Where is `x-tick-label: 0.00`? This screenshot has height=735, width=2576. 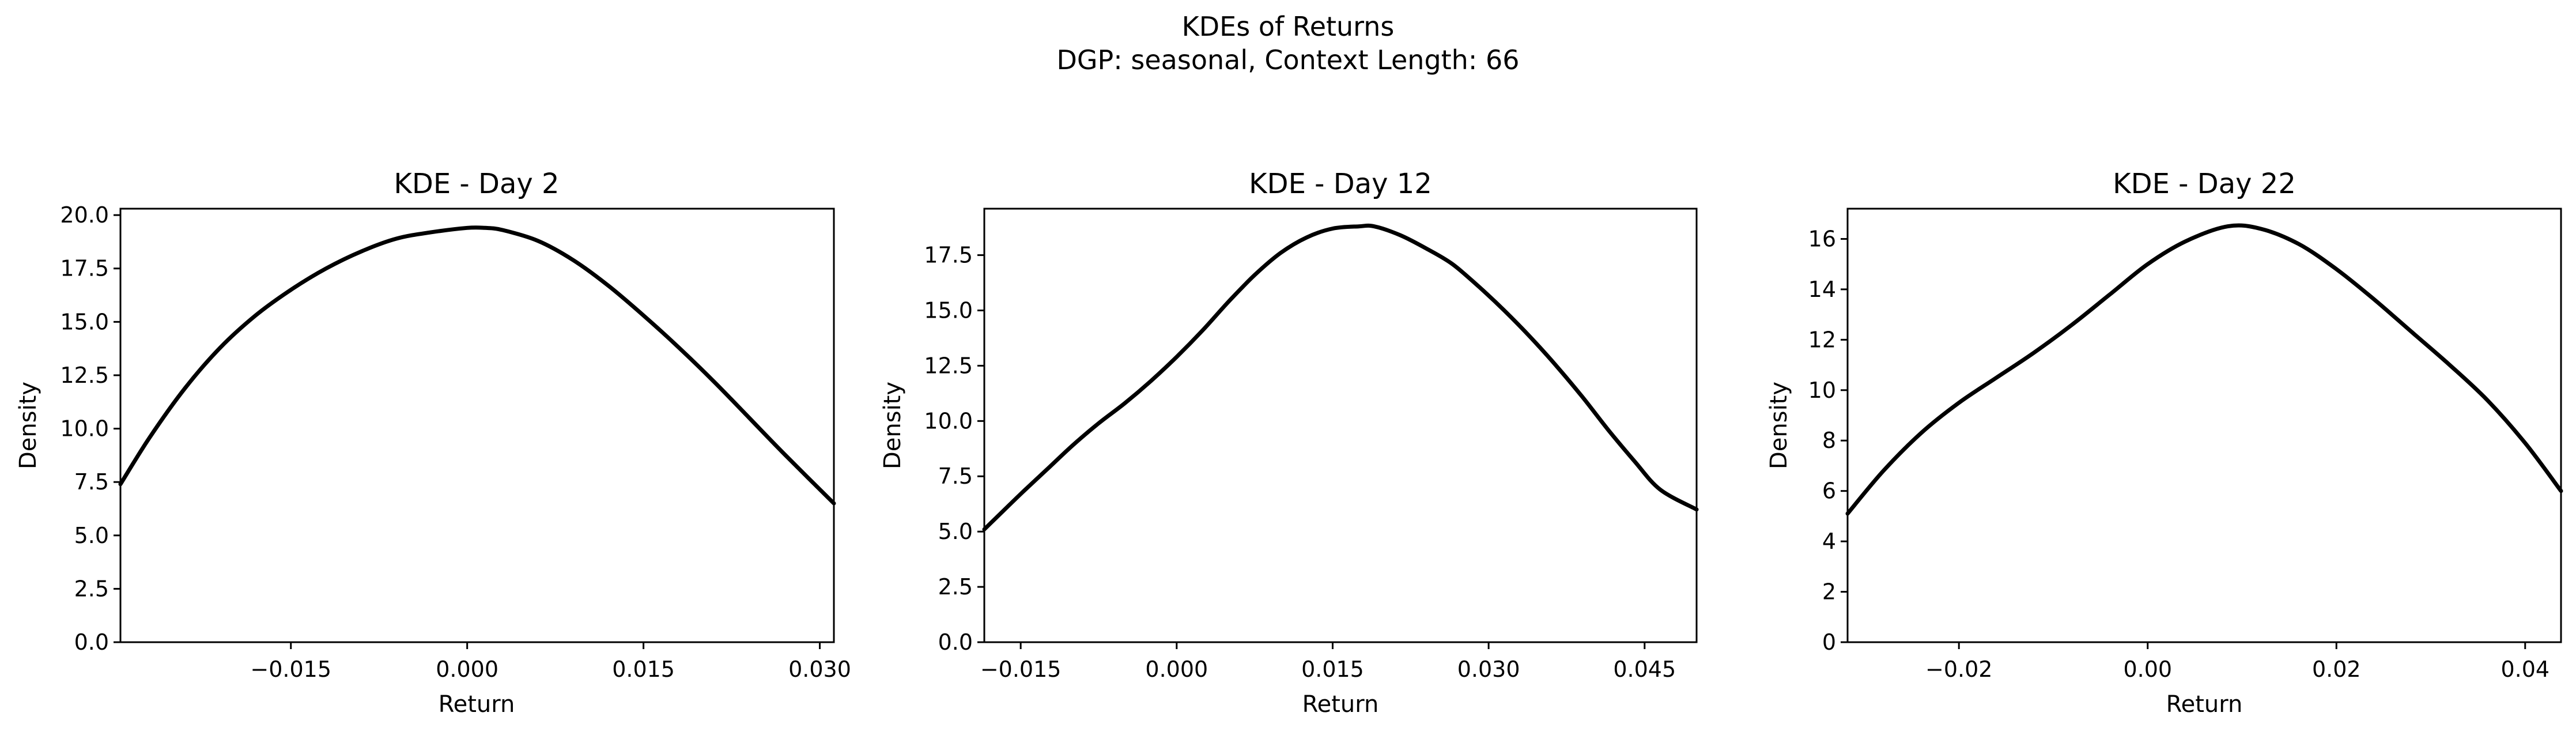
x-tick-label: 0.00 is located at coordinates (2147, 669).